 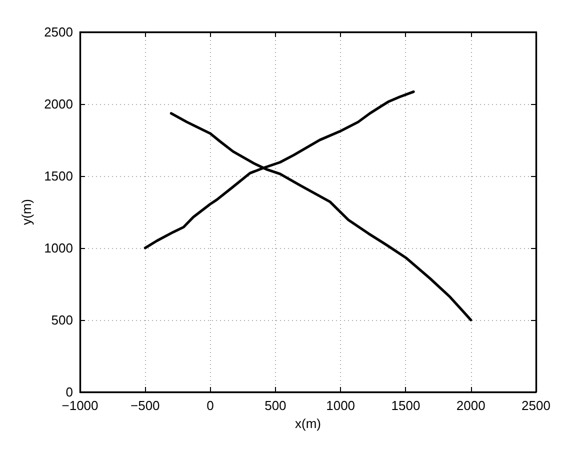 What do you see at coordinates (69, 392) in the screenshot?
I see `y-tick-label: 0` at bounding box center [69, 392].